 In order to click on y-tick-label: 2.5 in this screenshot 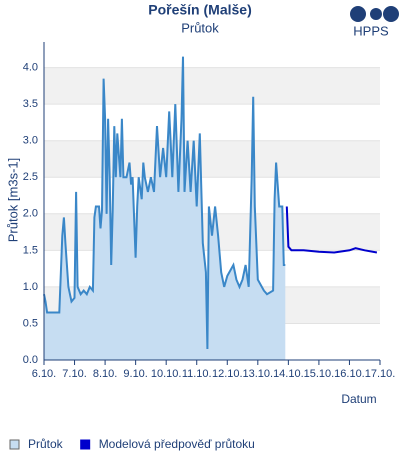, I will do `click(30, 177)`.